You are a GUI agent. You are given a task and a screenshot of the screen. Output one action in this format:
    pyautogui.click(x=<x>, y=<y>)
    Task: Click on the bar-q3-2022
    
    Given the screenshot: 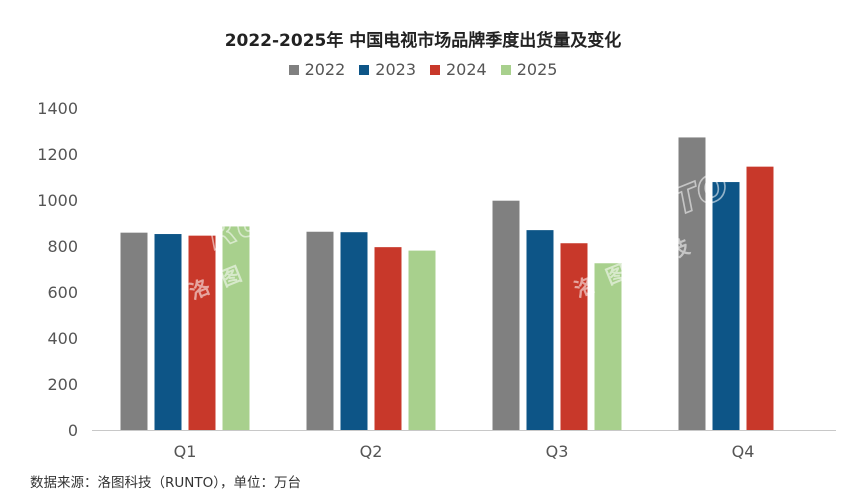 What is the action you would take?
    pyautogui.click(x=506, y=315)
    